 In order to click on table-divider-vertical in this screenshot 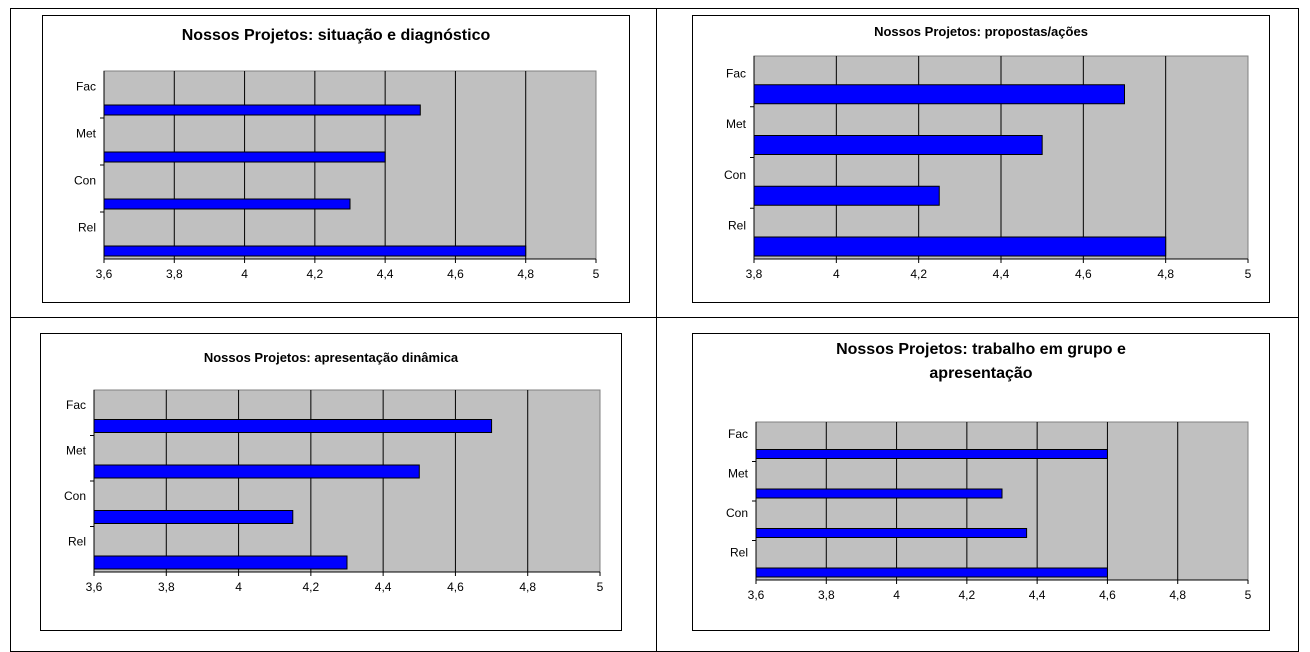, I will do `click(656, 330)`.